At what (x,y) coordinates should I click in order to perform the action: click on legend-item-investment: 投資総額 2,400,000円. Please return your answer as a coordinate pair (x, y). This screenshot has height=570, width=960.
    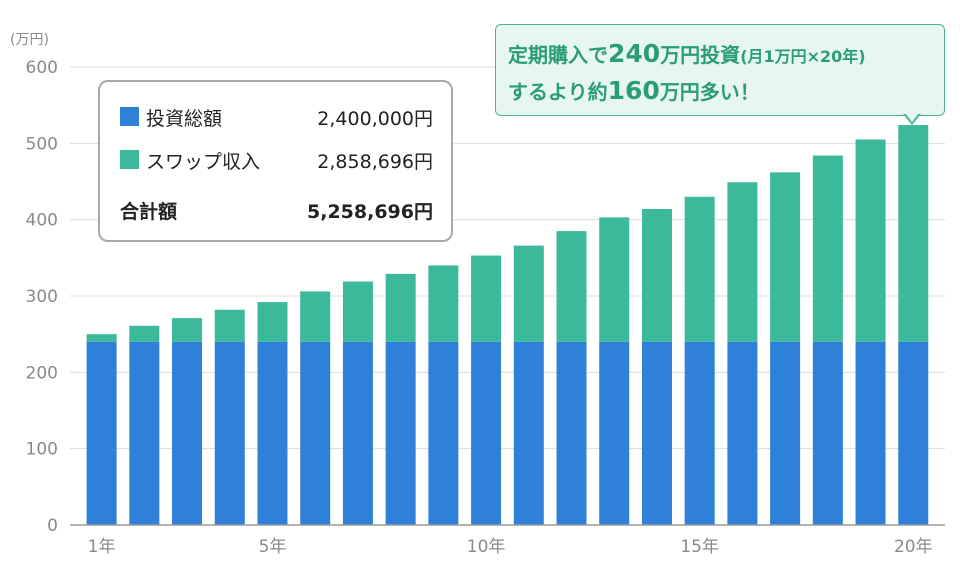
    Looking at the image, I should click on (276, 117).